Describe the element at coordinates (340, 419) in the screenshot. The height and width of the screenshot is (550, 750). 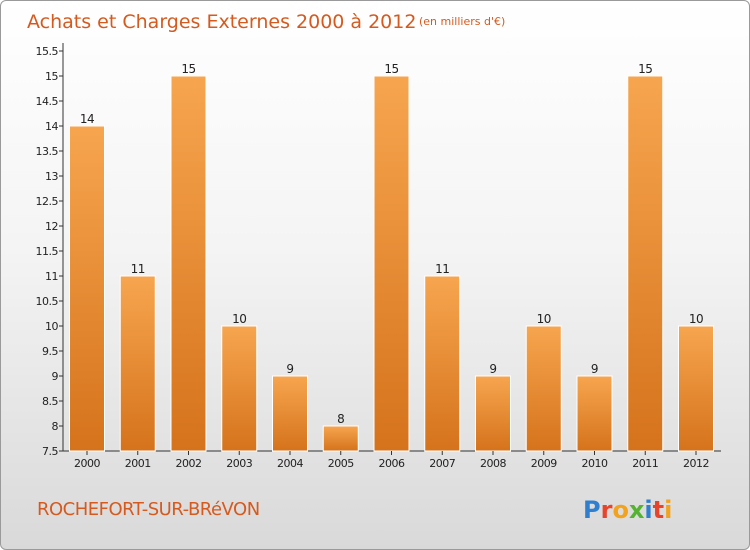
I see `data-label: 8` at that location.